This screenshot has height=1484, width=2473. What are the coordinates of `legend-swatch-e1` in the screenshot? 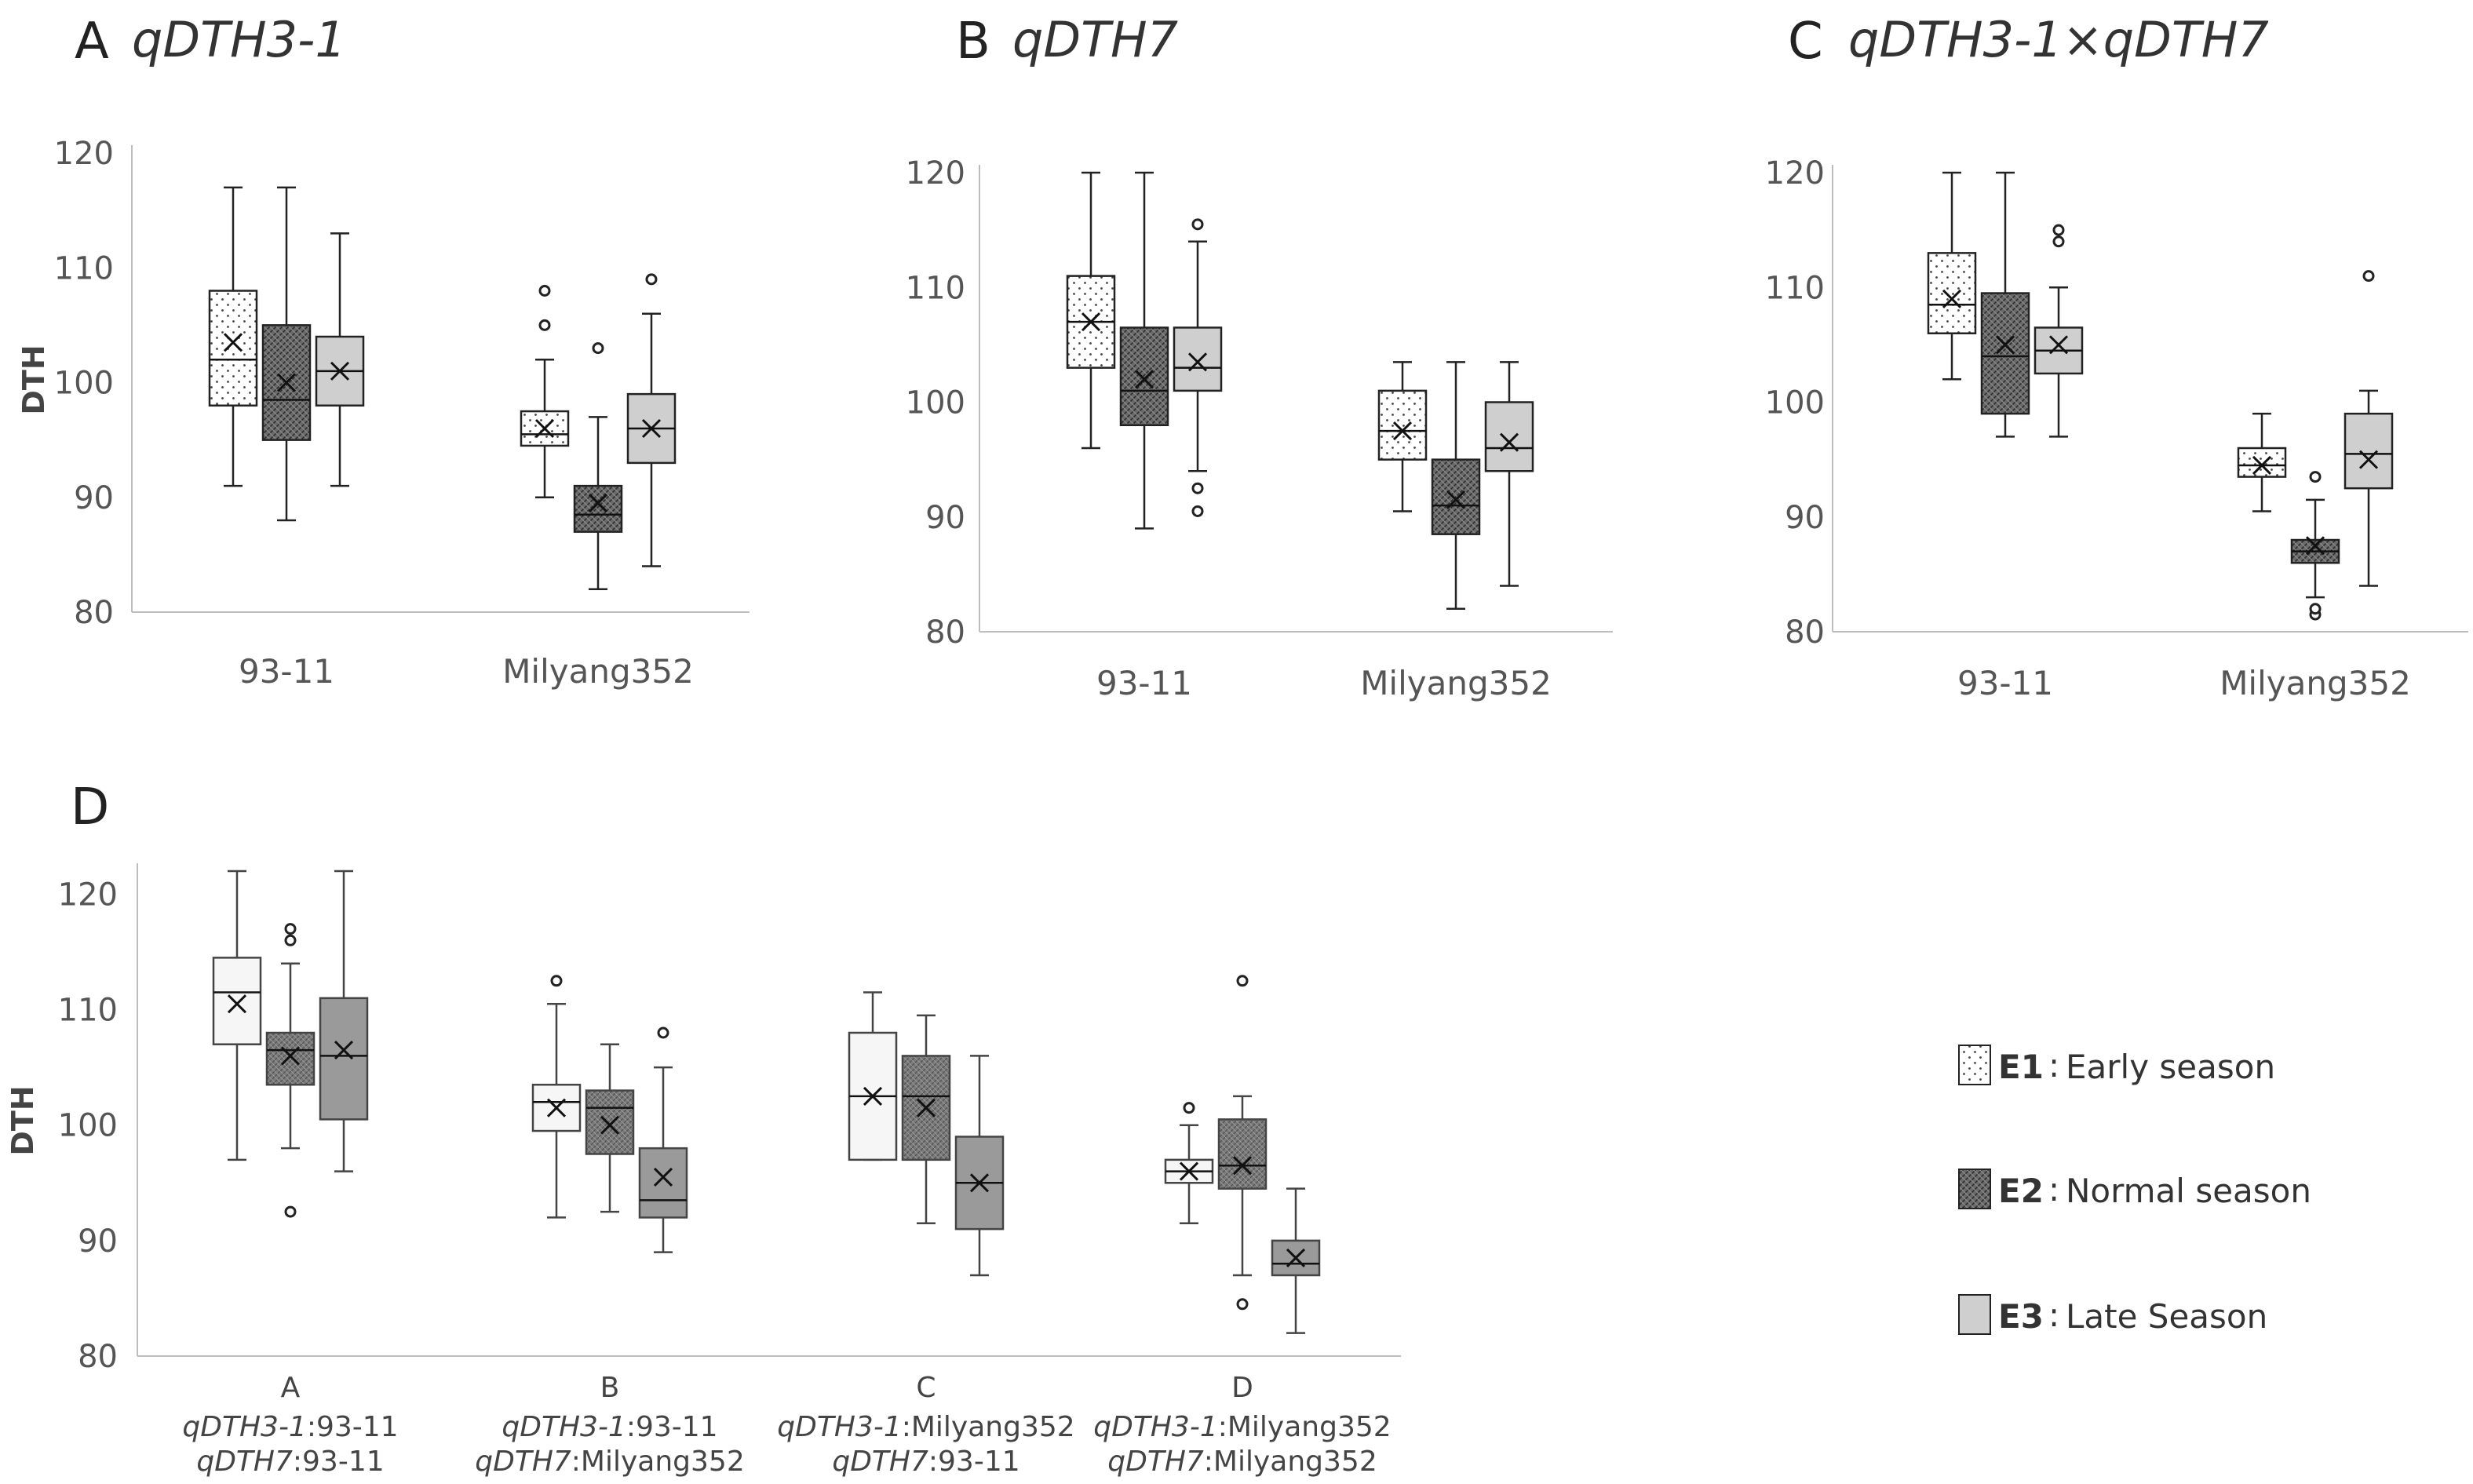 It's located at (1974, 1065).